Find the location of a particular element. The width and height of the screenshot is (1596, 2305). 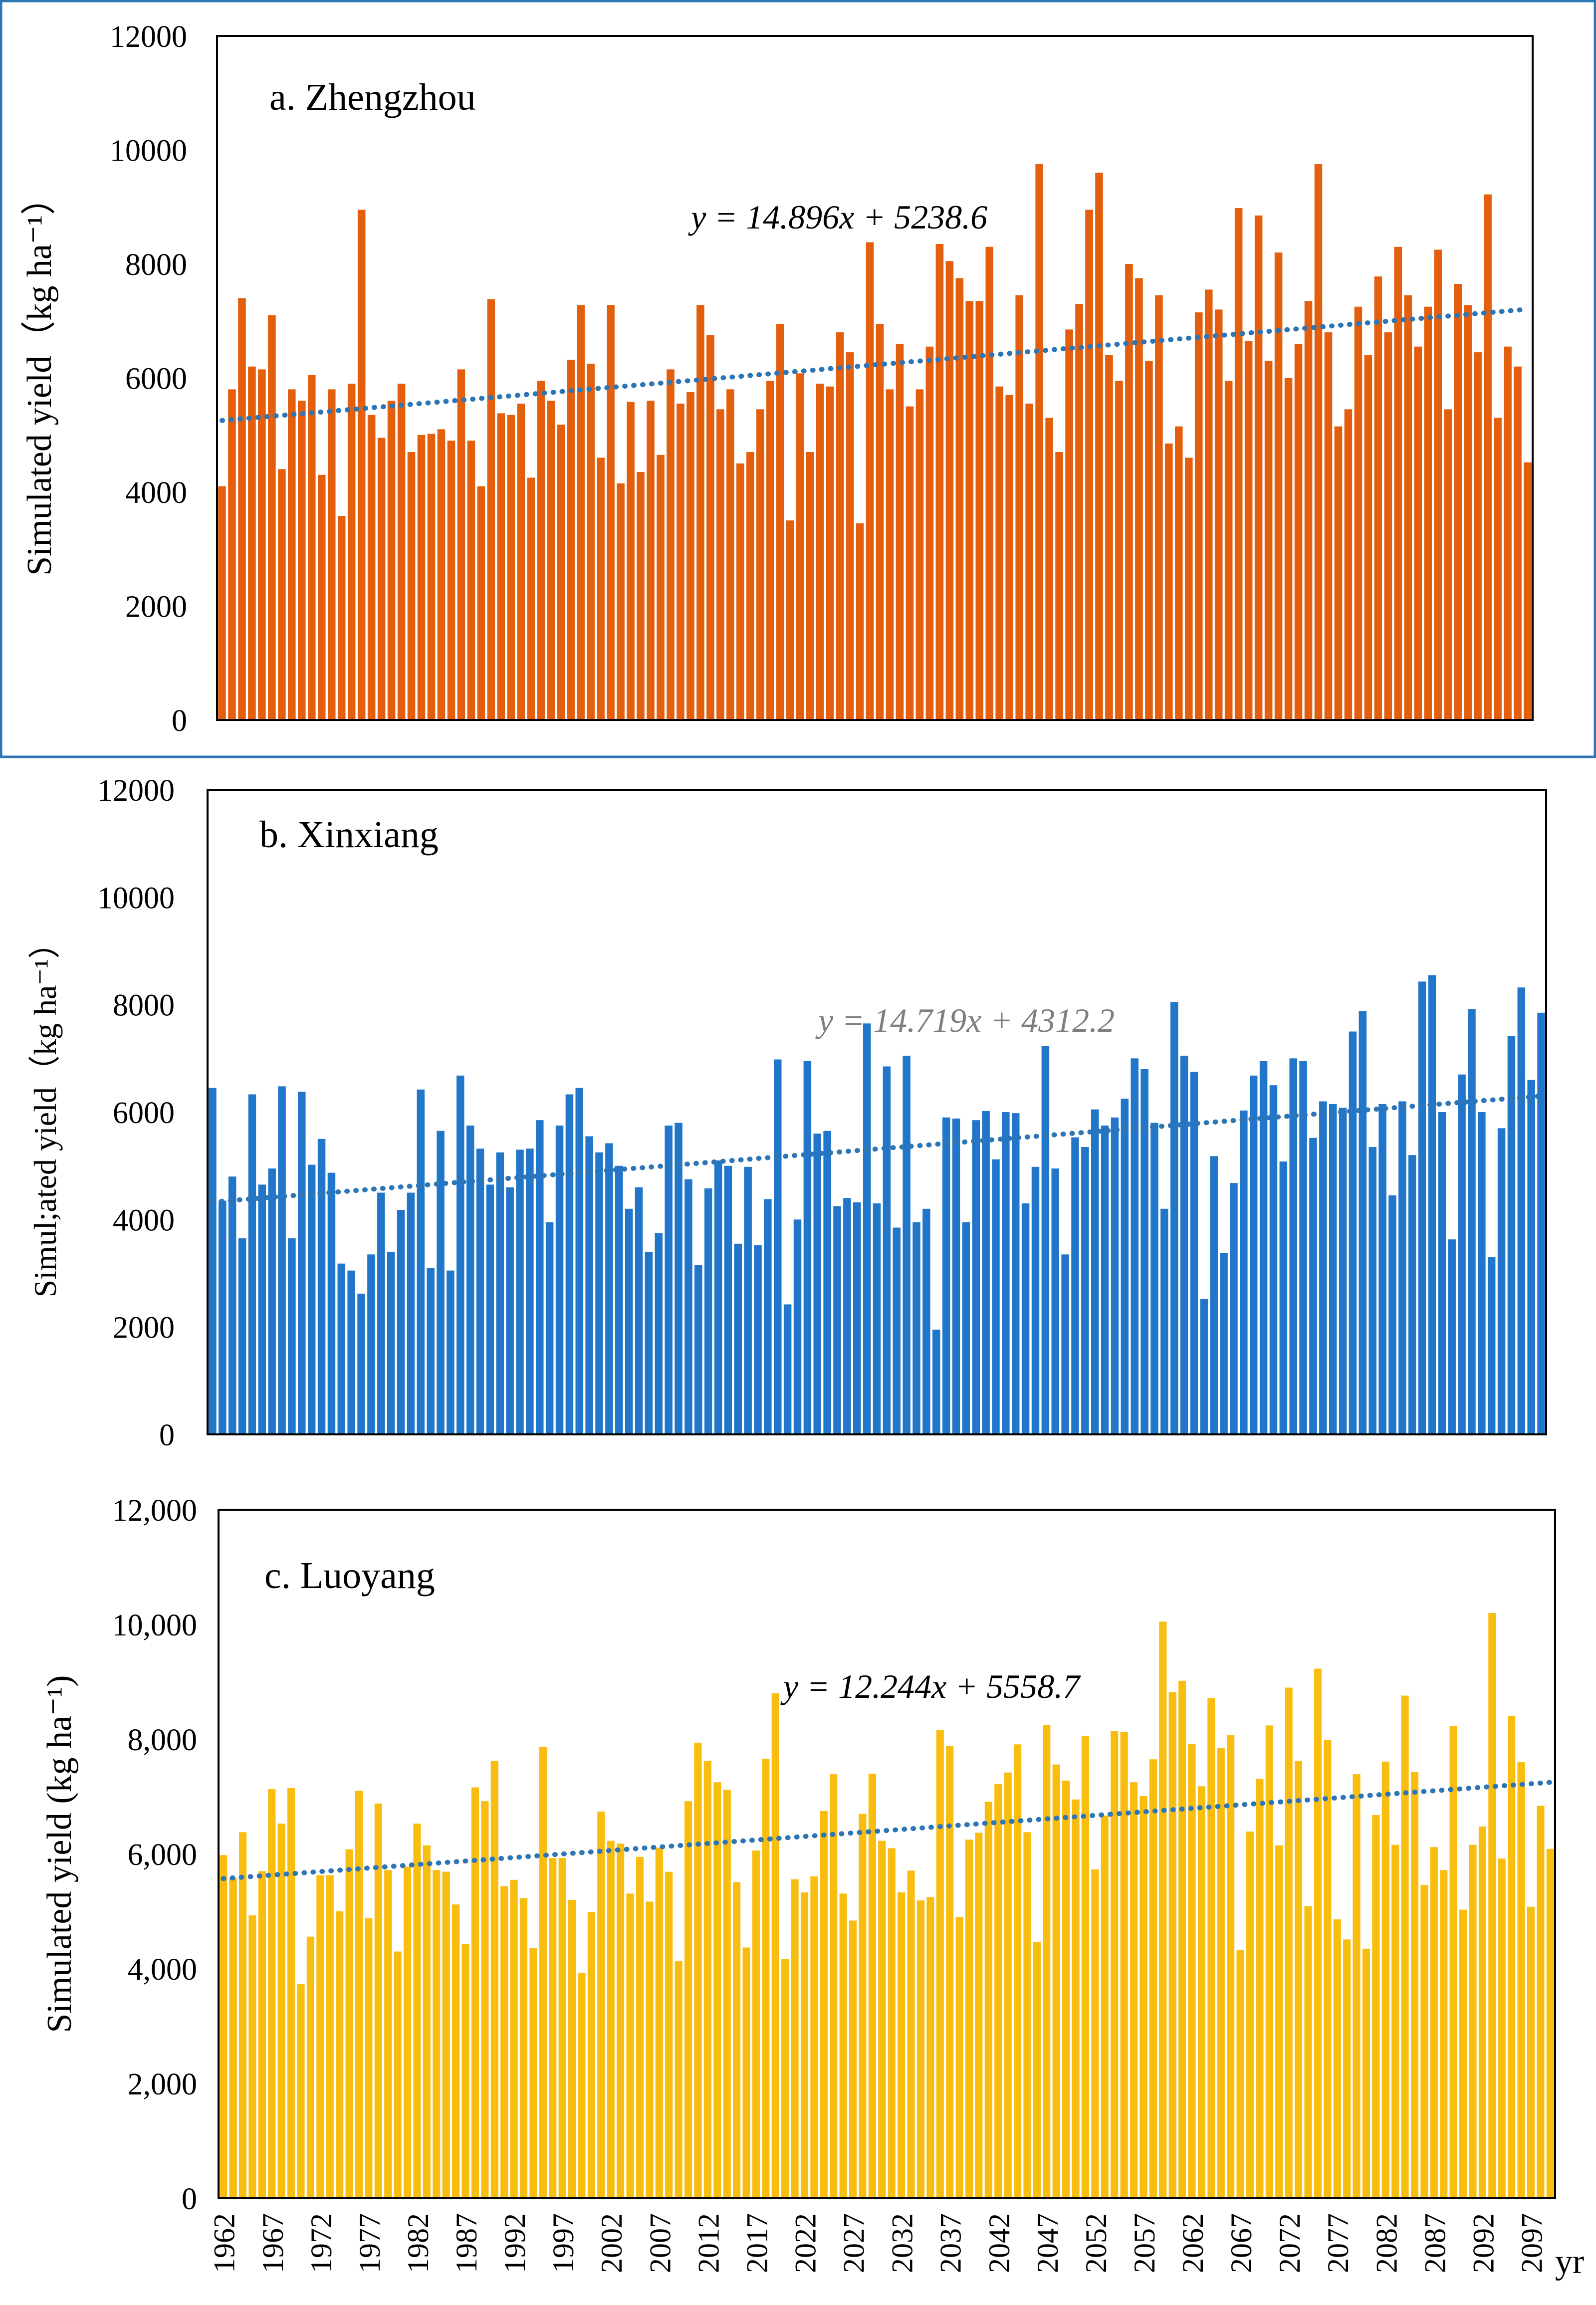

bar-1989 is located at coordinates (480, 1291).